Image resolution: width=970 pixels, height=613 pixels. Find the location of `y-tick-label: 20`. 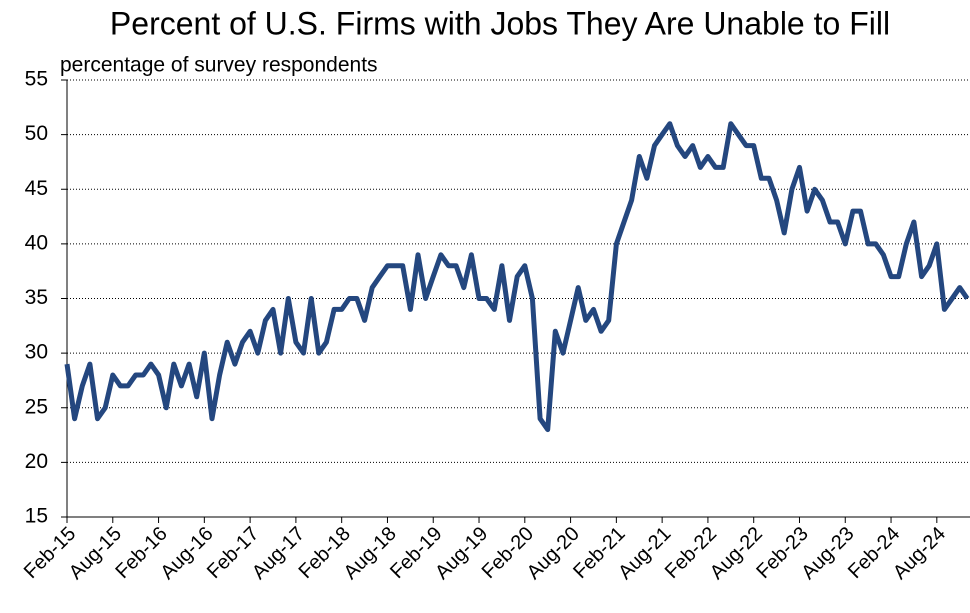

y-tick-label: 20 is located at coordinates (36, 461).